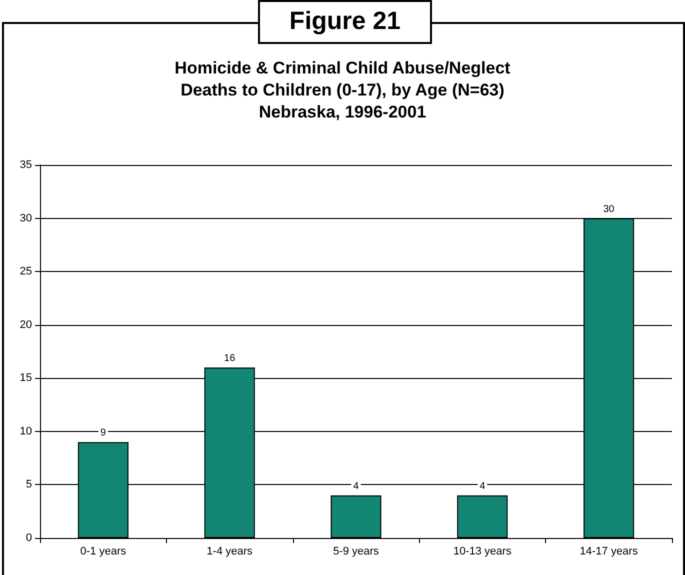 Image resolution: width=685 pixels, height=575 pixels. Describe the element at coordinates (342, 90) in the screenshot. I see `chart-title: Homicide & Criminal Child Abuse/Neglect Deaths to Children (0-17), by Age (N=63) Nebraska, 1996-2001` at that location.